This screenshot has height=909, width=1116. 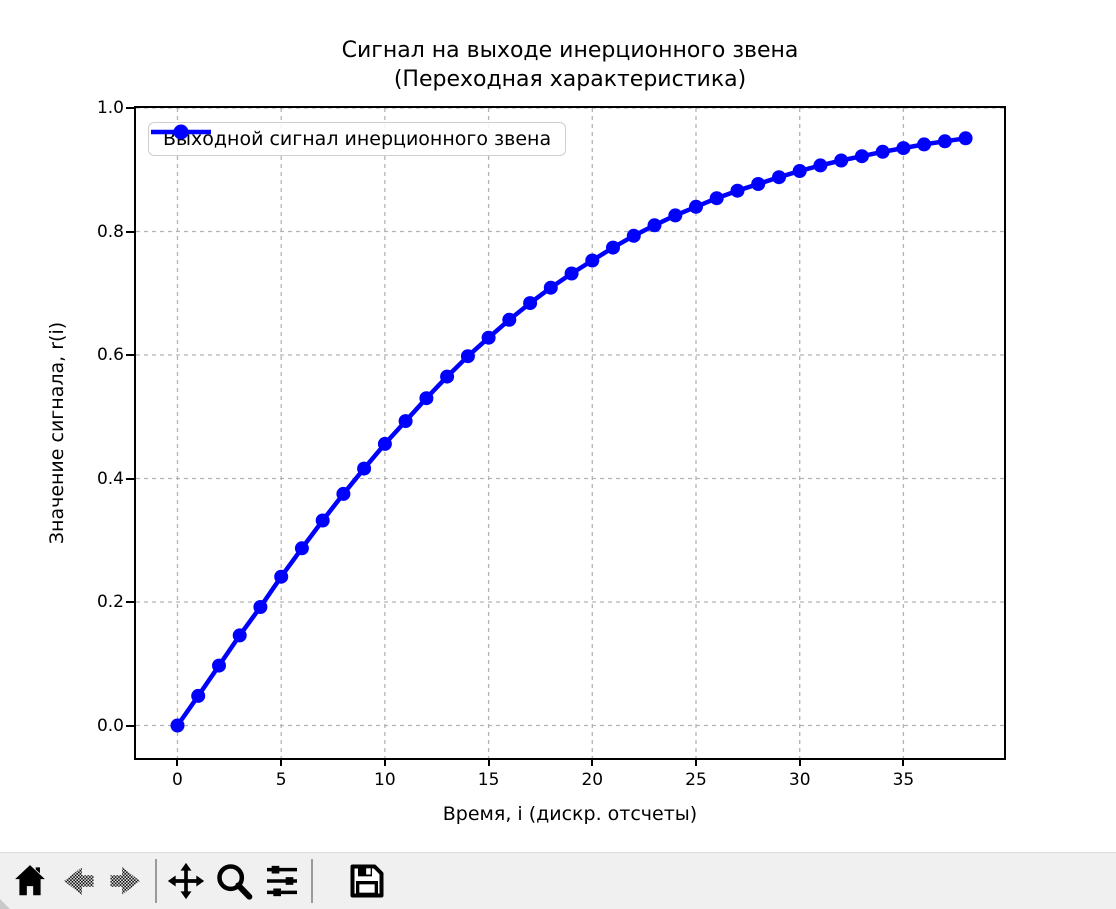 What do you see at coordinates (592, 780) in the screenshot?
I see `x-tick-label: 20` at bounding box center [592, 780].